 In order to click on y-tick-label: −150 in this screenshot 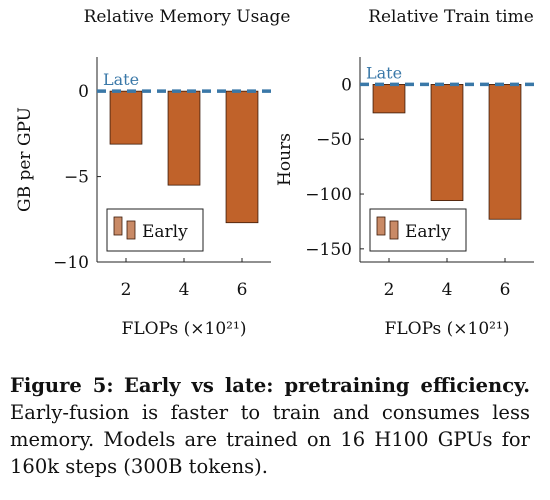, I will do `click(328, 250)`.